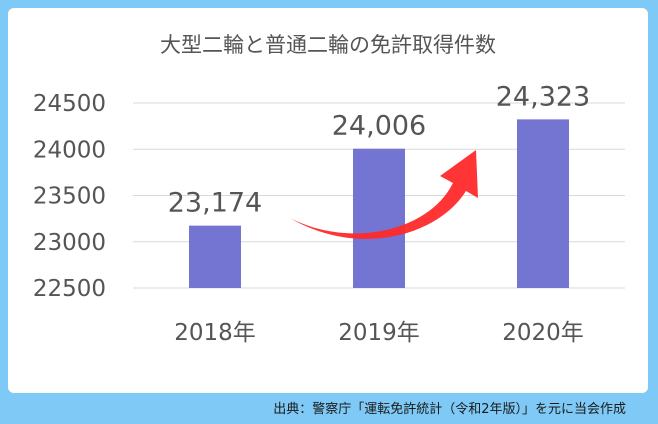 This screenshot has height=424, width=658. I want to click on bar-2019年, so click(379, 218).